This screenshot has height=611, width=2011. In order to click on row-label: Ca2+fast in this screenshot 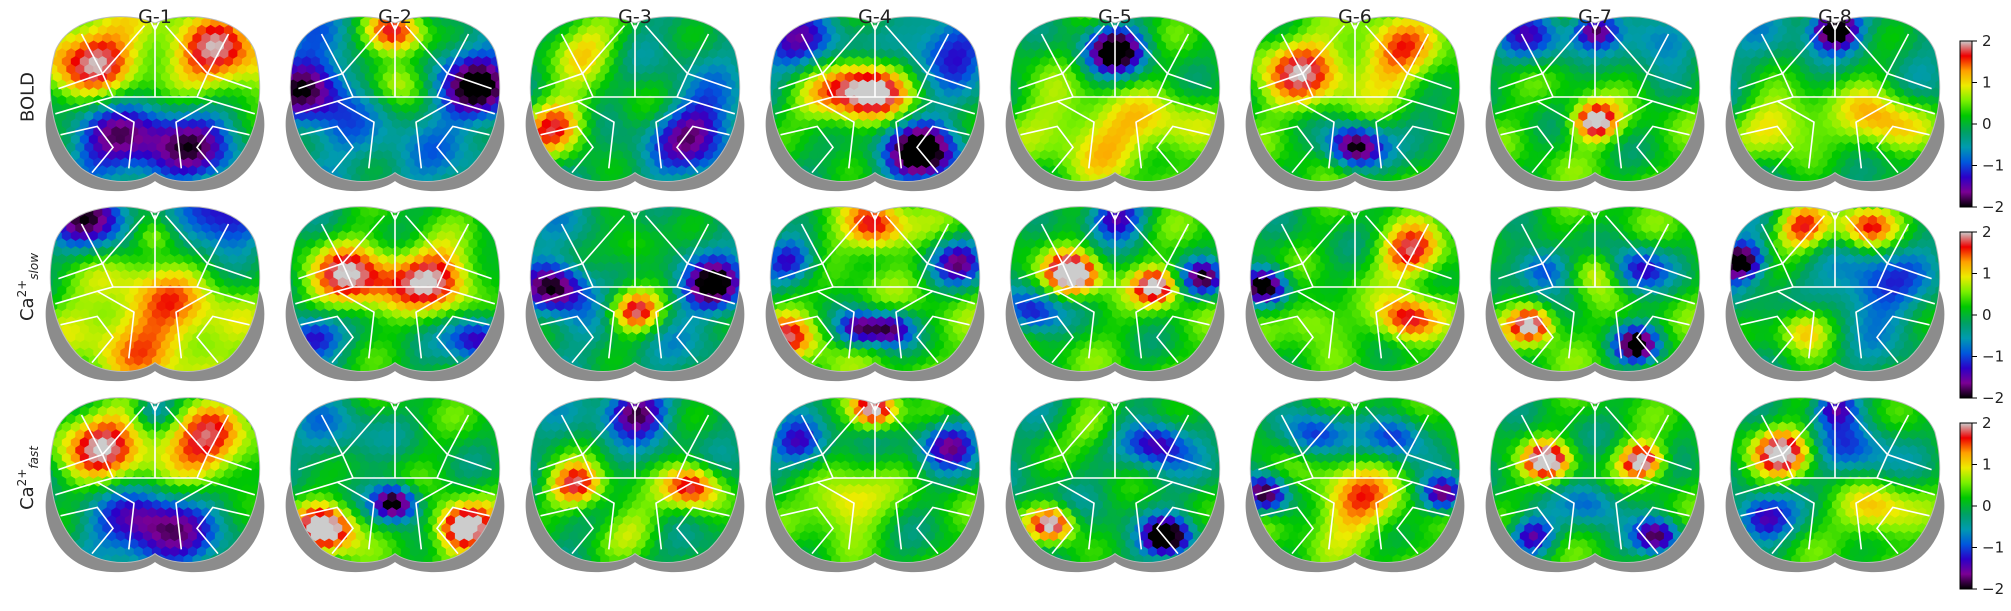, I will do `click(28, 478)`.